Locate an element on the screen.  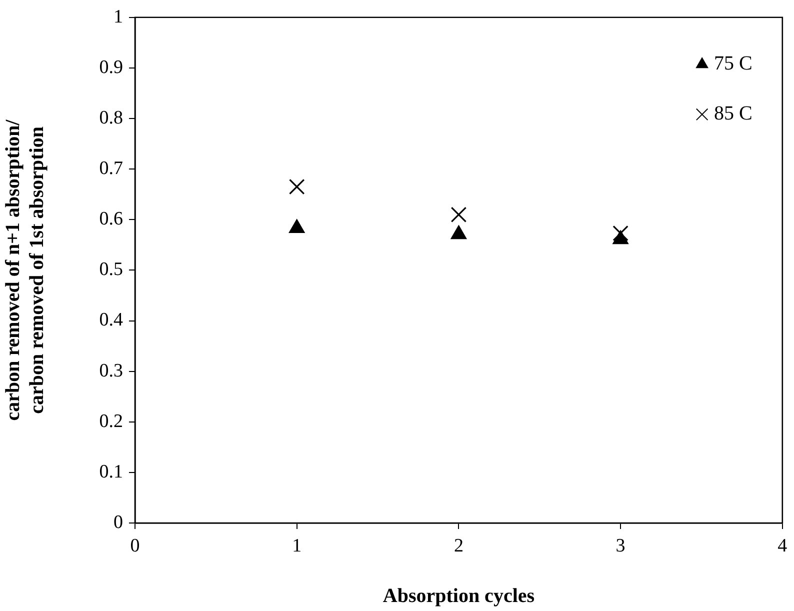
y-tick-label: 0 is located at coordinates (118, 522).